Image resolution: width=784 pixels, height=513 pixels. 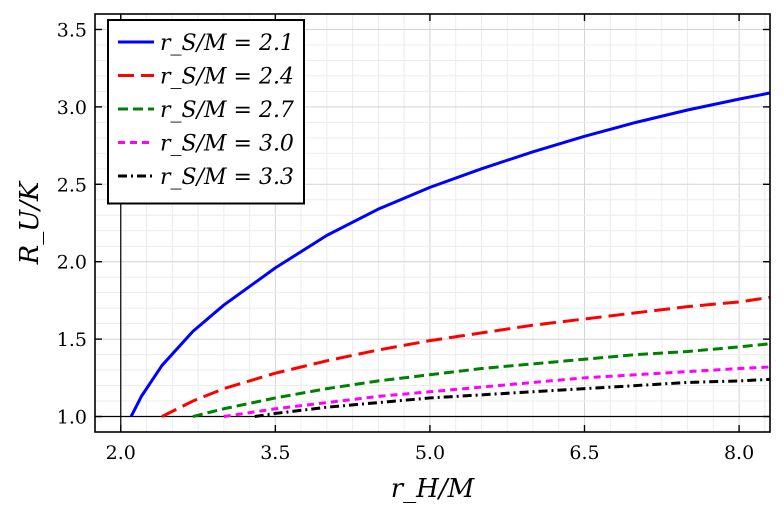 I want to click on y-tick-label: 2.5, so click(x=72, y=185).